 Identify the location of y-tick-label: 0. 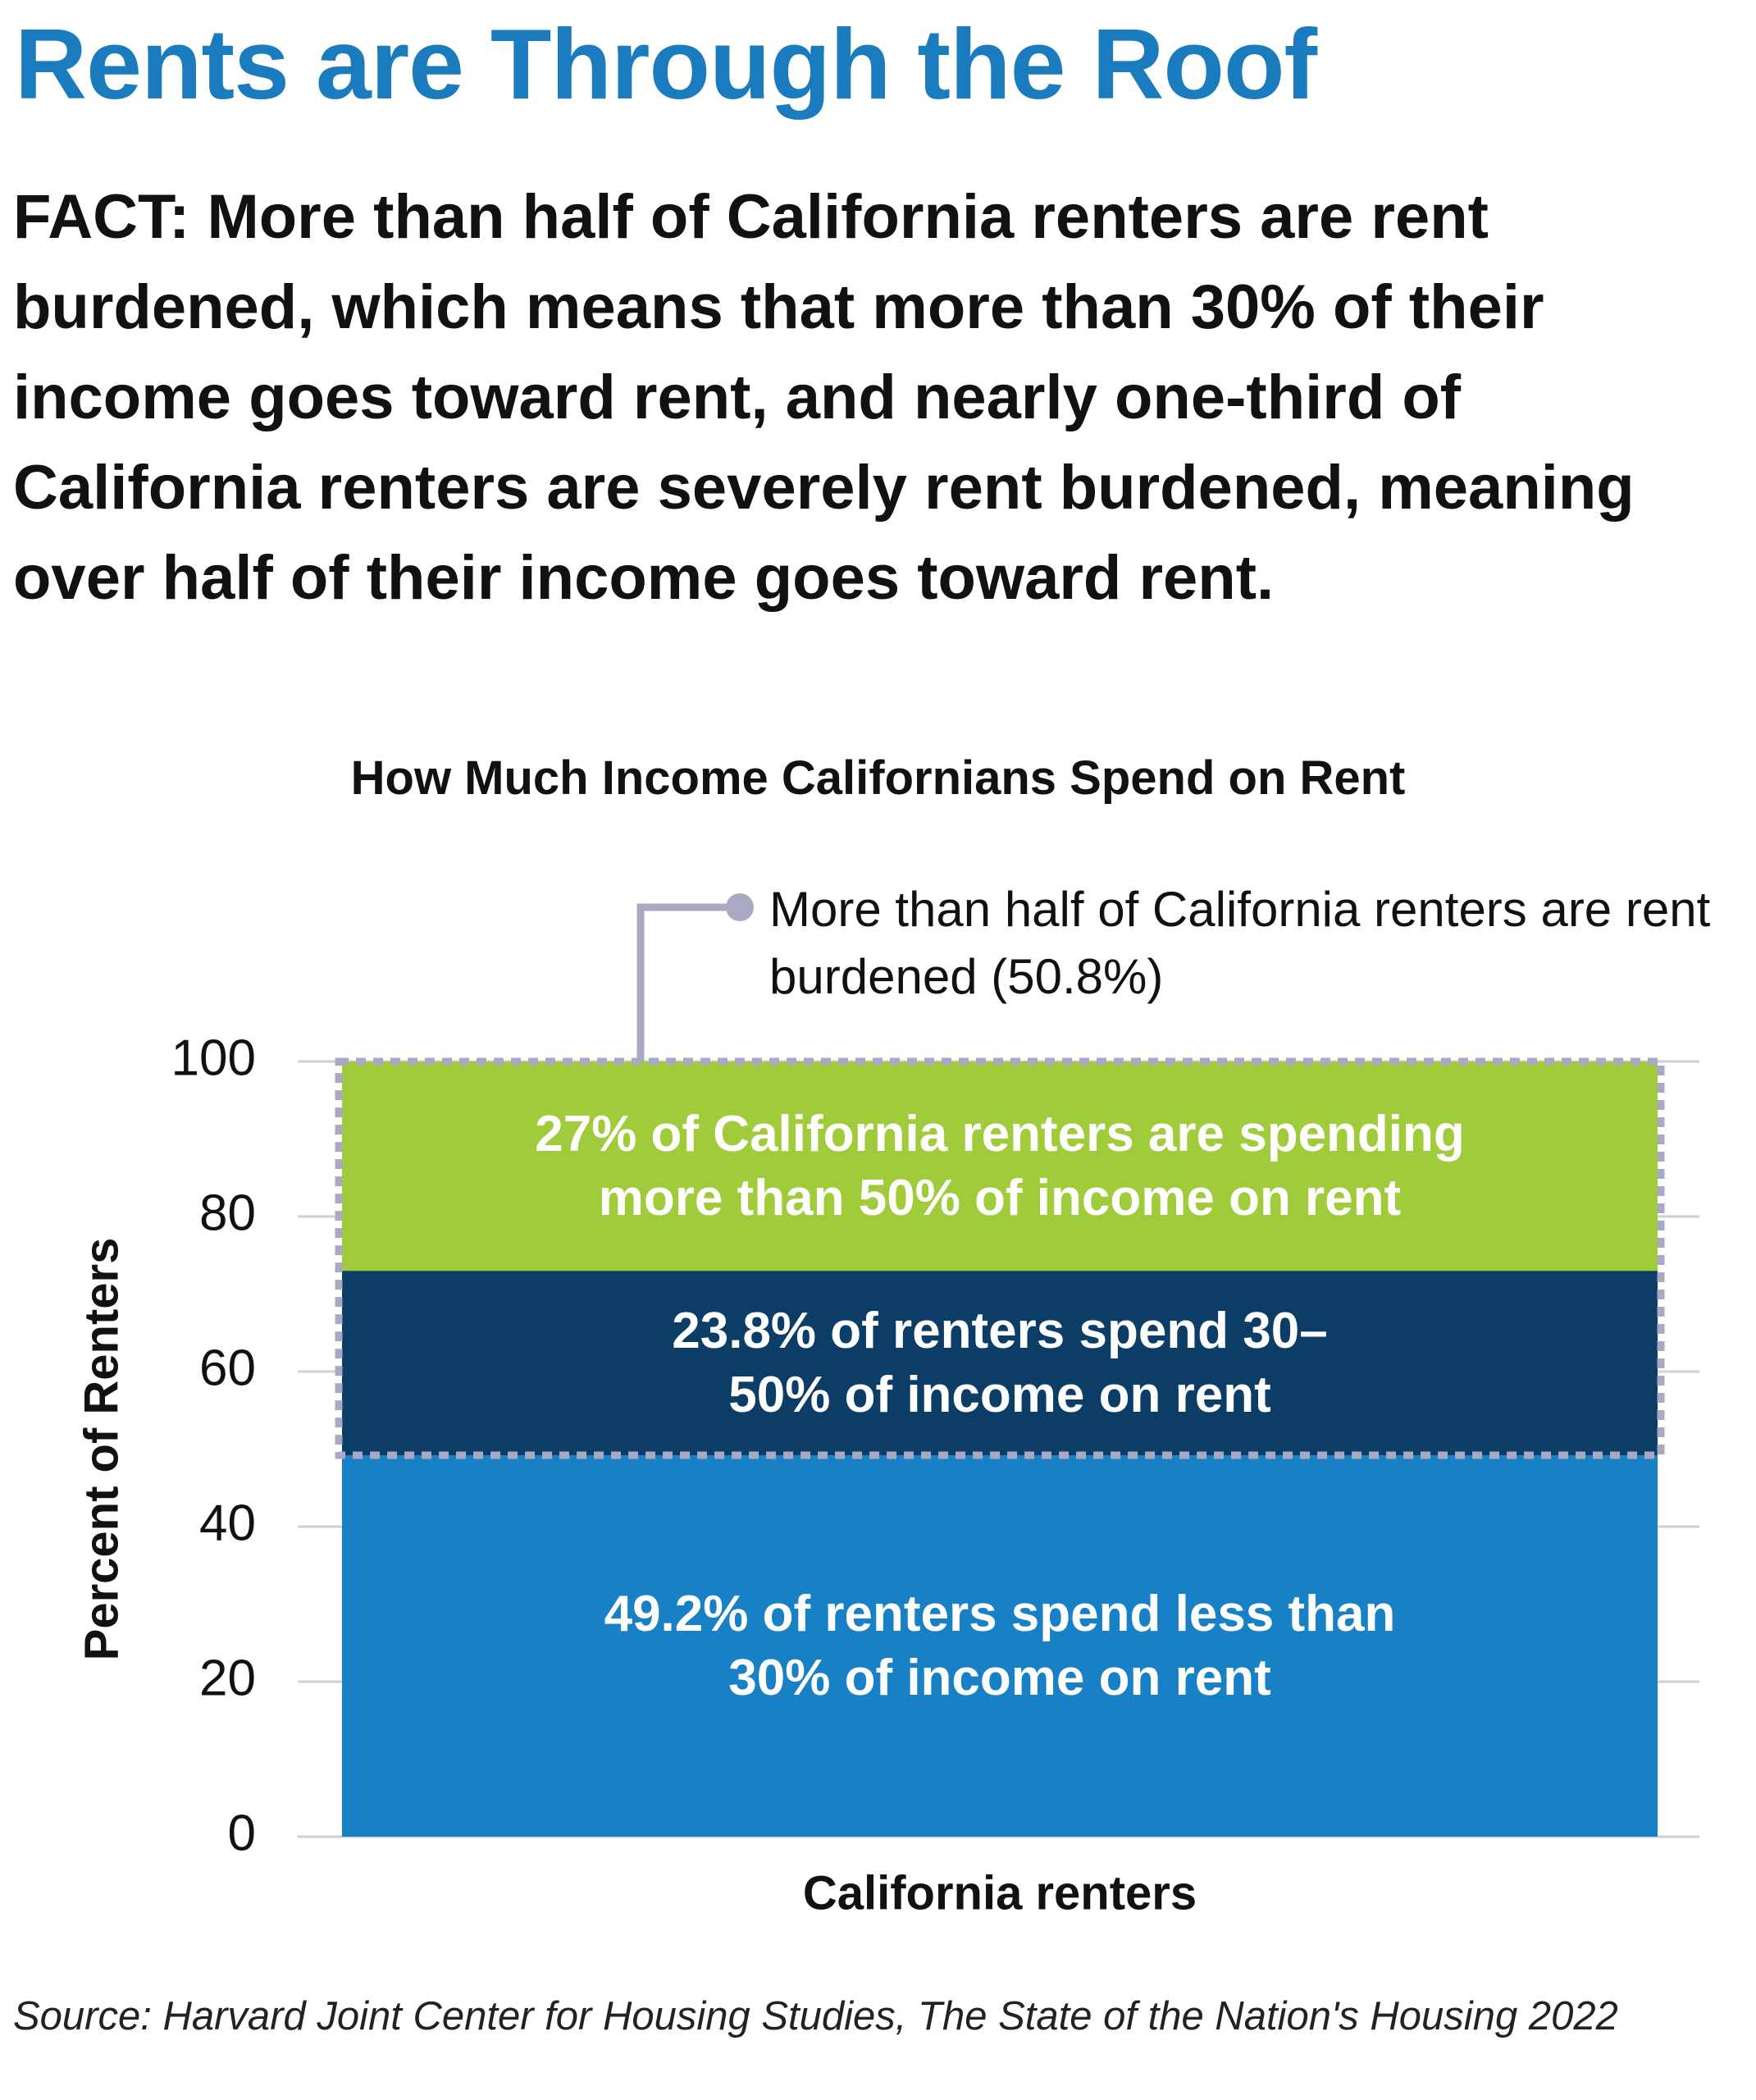
(242, 1833).